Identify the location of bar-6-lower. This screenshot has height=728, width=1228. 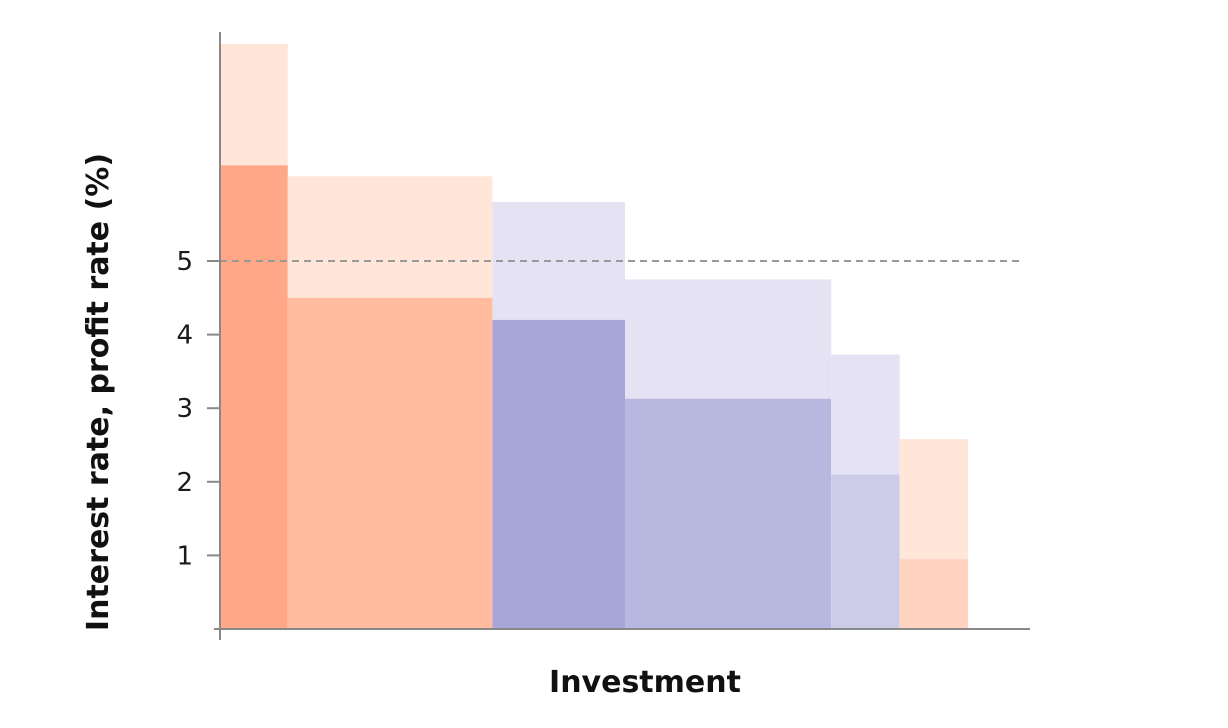
(934, 594).